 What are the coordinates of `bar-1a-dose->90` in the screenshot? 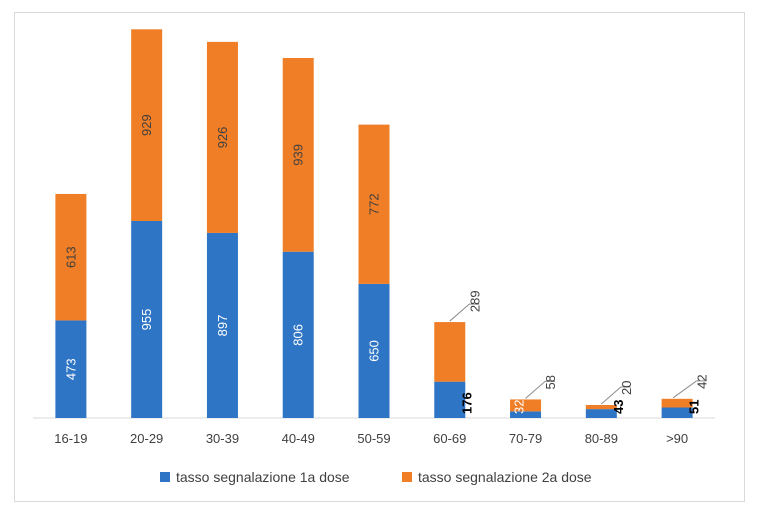 It's located at (677, 412).